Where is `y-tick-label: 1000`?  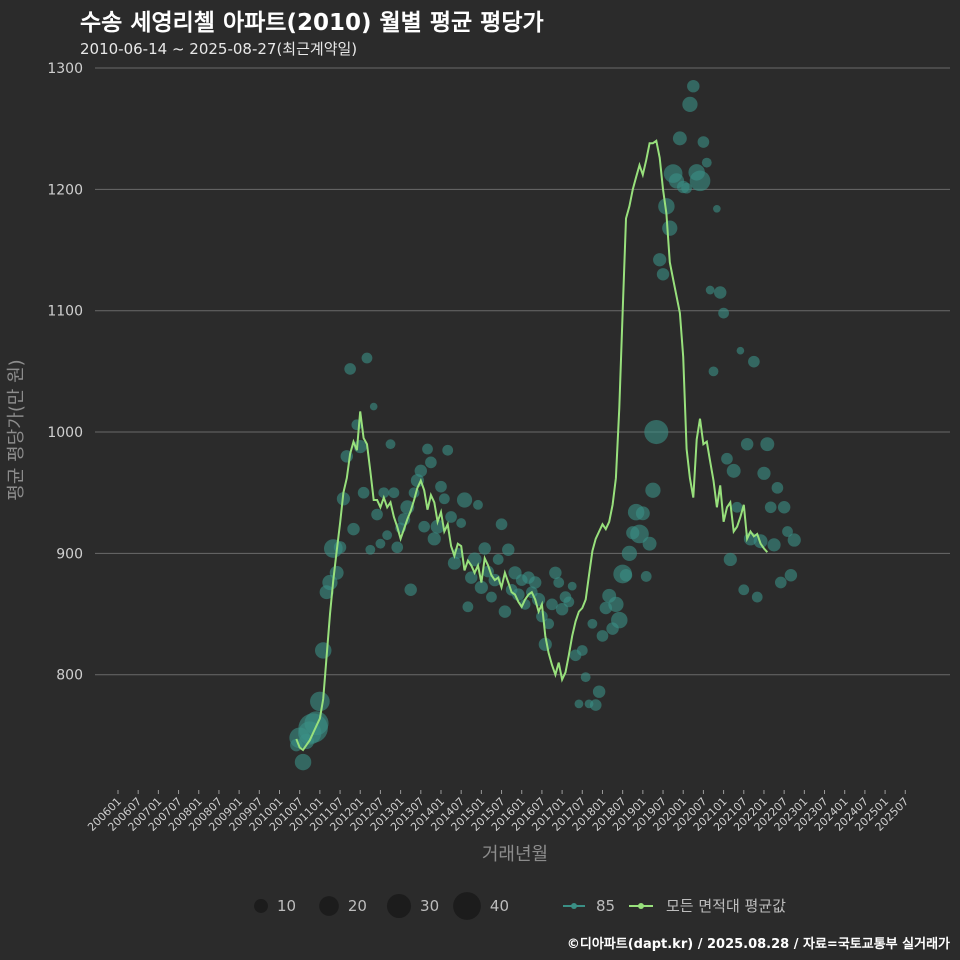
y-tick-label: 1000 is located at coordinates (65, 433).